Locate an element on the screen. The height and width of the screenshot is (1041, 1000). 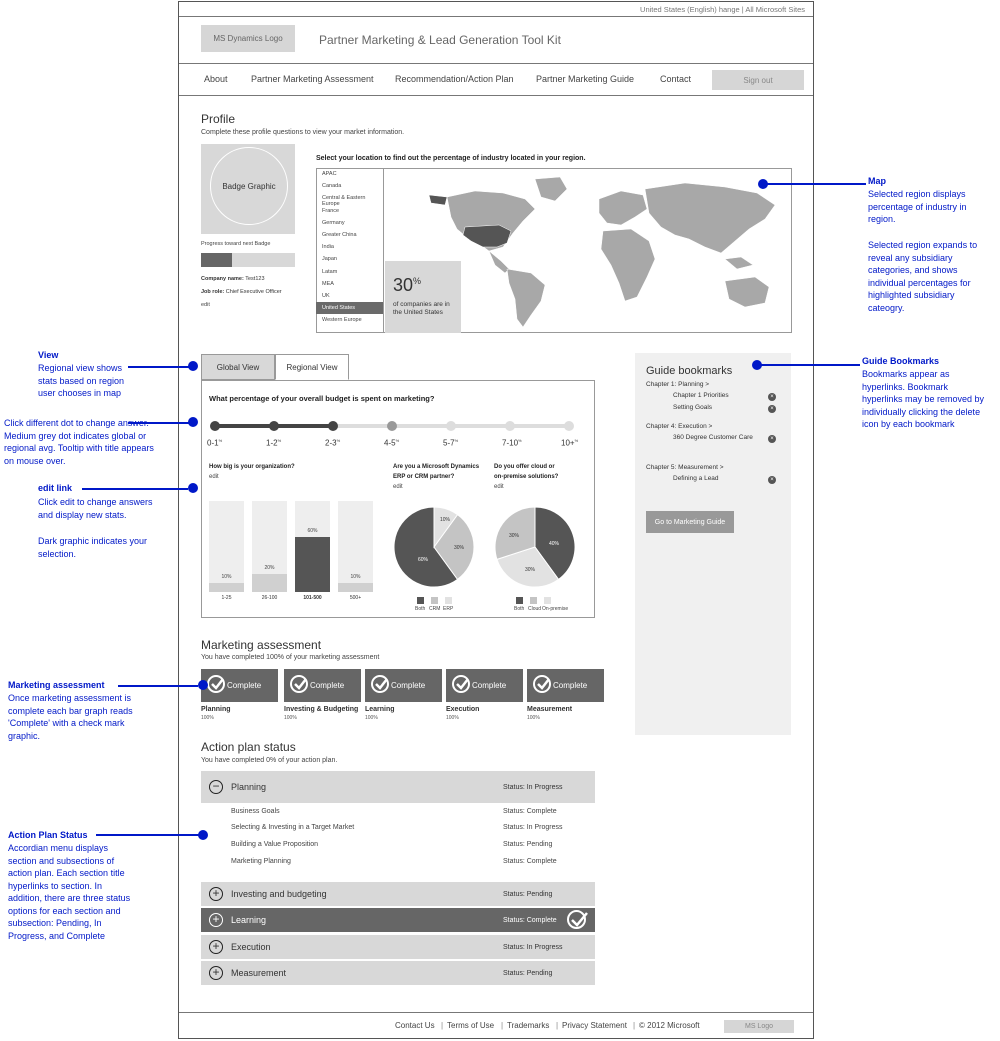
accordion-section-title: Planning is located at coordinates (249, 787).